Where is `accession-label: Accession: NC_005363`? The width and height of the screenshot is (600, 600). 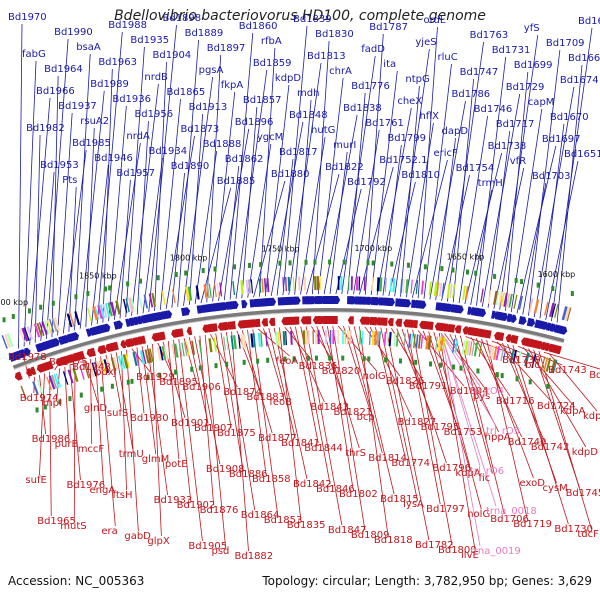 accession-label: Accession: NC_005363 is located at coordinates (76, 581).